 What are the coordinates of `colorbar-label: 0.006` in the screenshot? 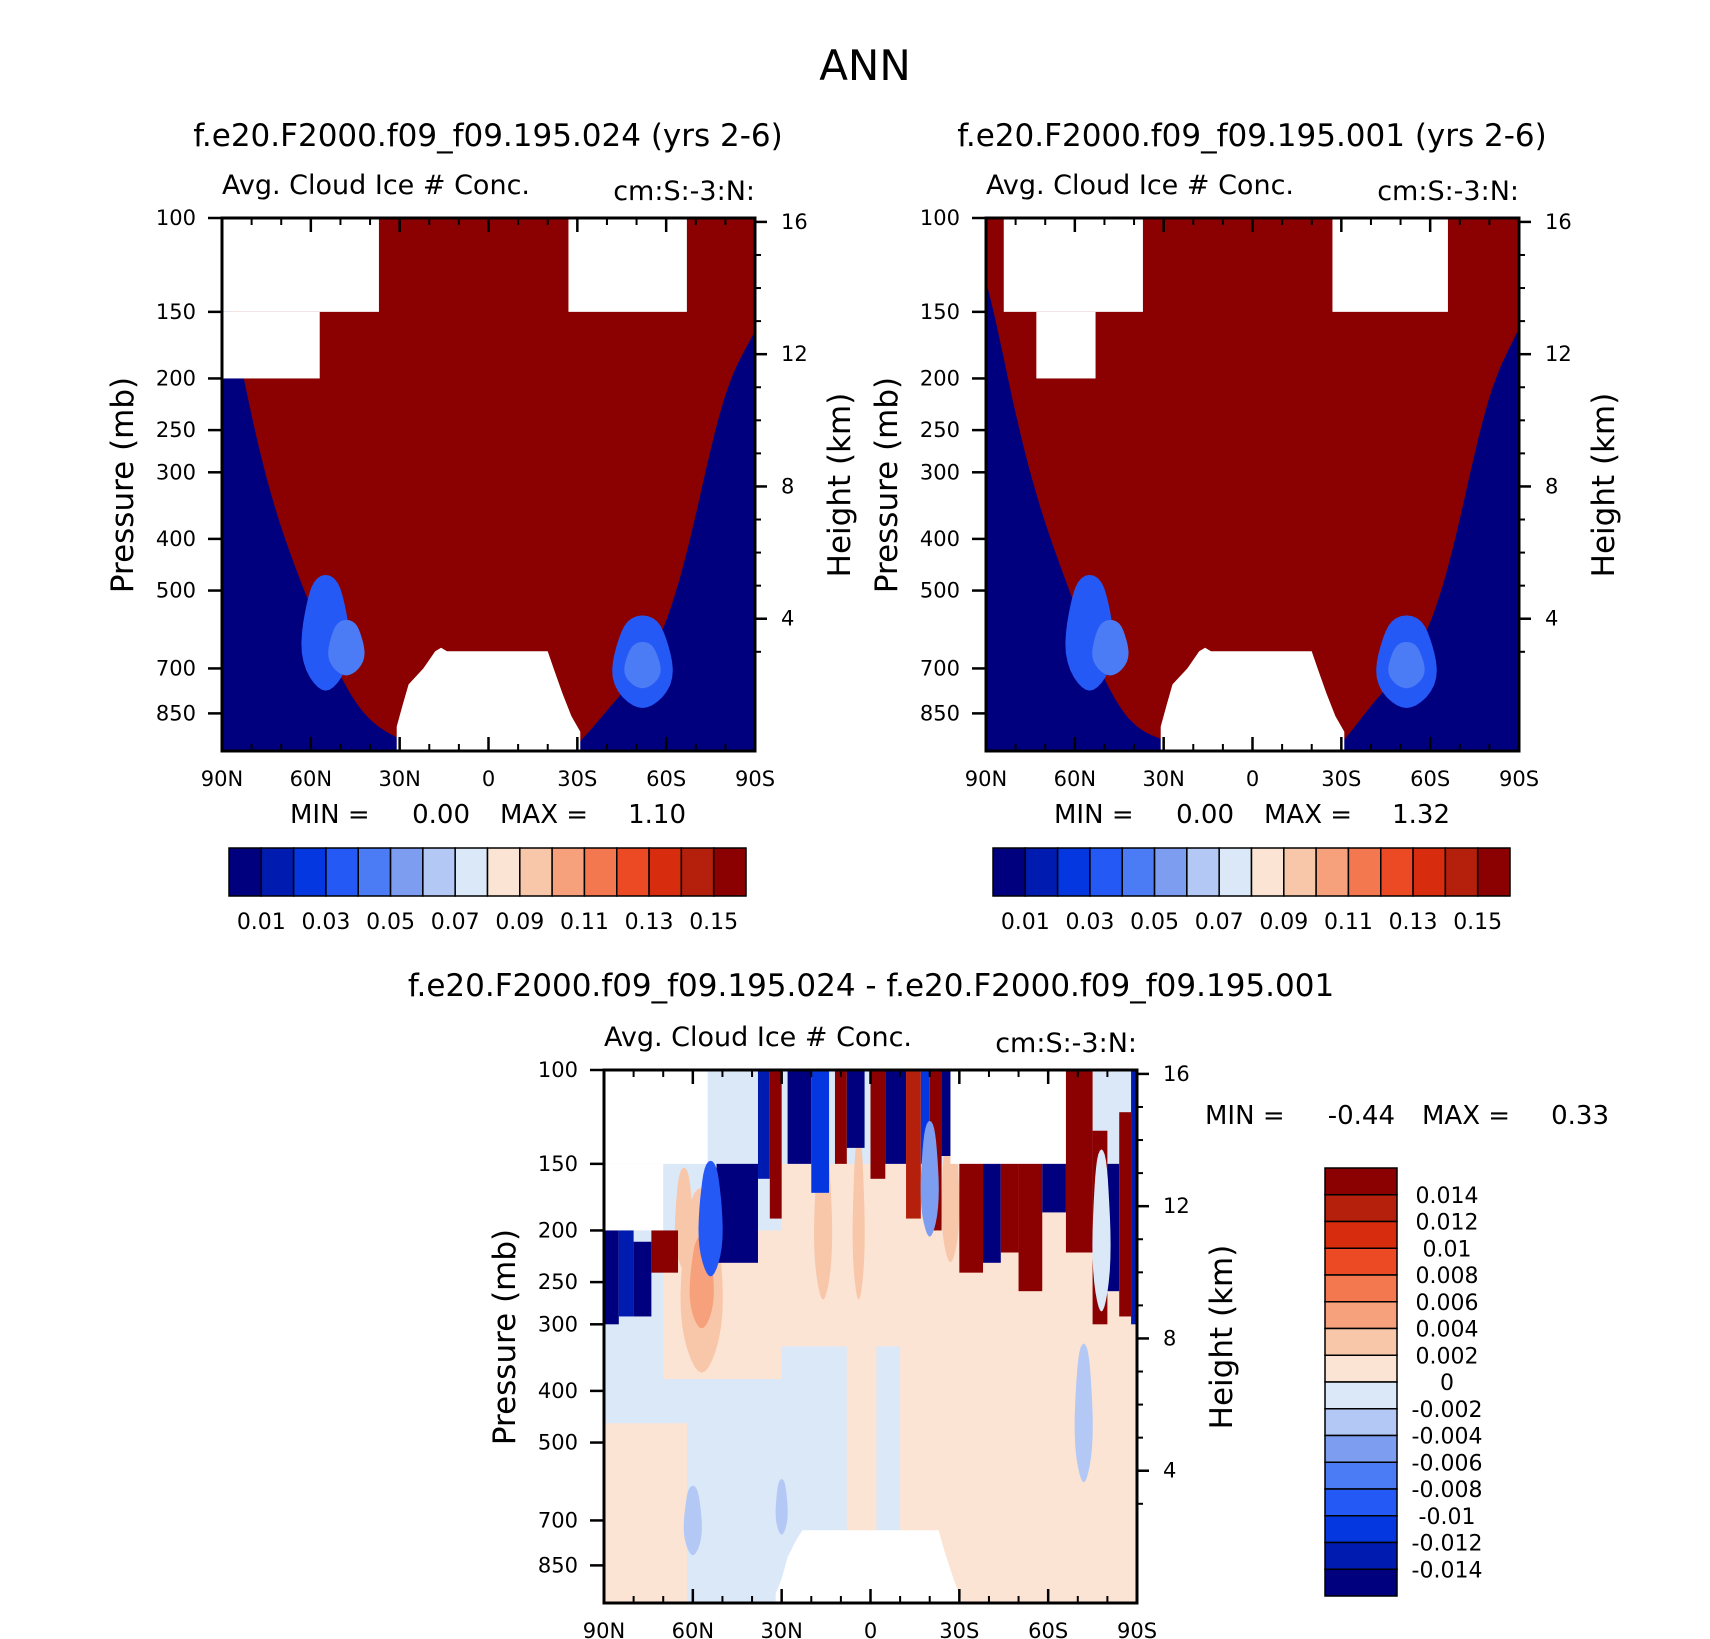 It's located at (1447, 1303).